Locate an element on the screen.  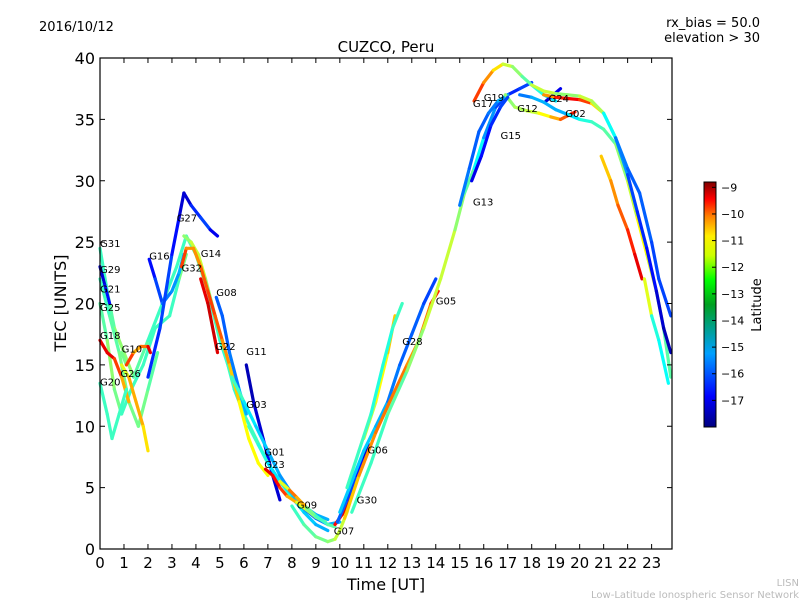
trace-g06 is located at coordinates (353, 483).